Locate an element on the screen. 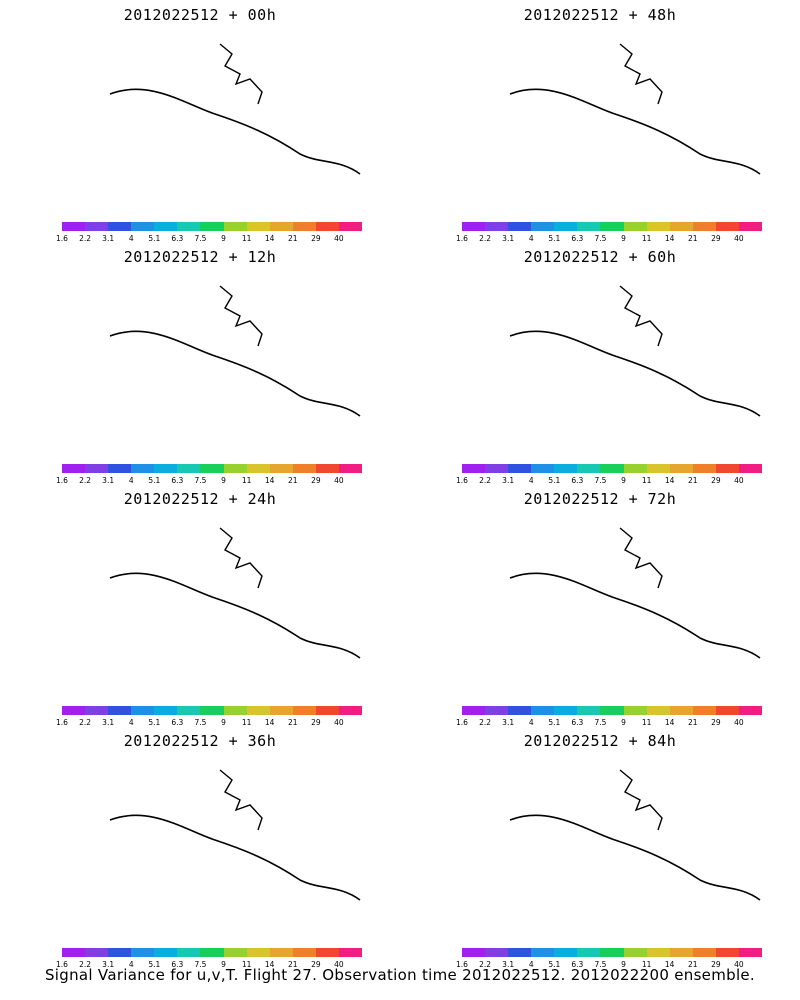 This screenshot has height=1000, width=800. panel-title: 2012022512 + 12h is located at coordinates (200, 257).